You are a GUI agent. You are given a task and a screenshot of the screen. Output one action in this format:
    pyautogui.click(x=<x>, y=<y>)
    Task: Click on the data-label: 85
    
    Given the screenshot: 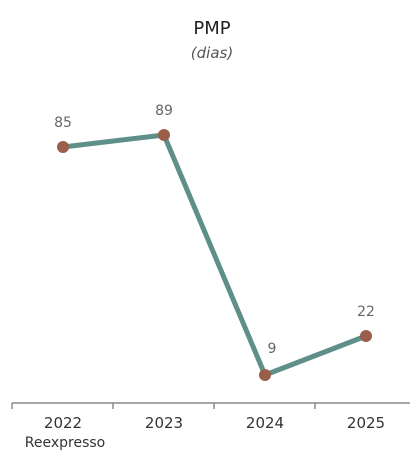 What is the action you would take?
    pyautogui.click(x=63, y=123)
    